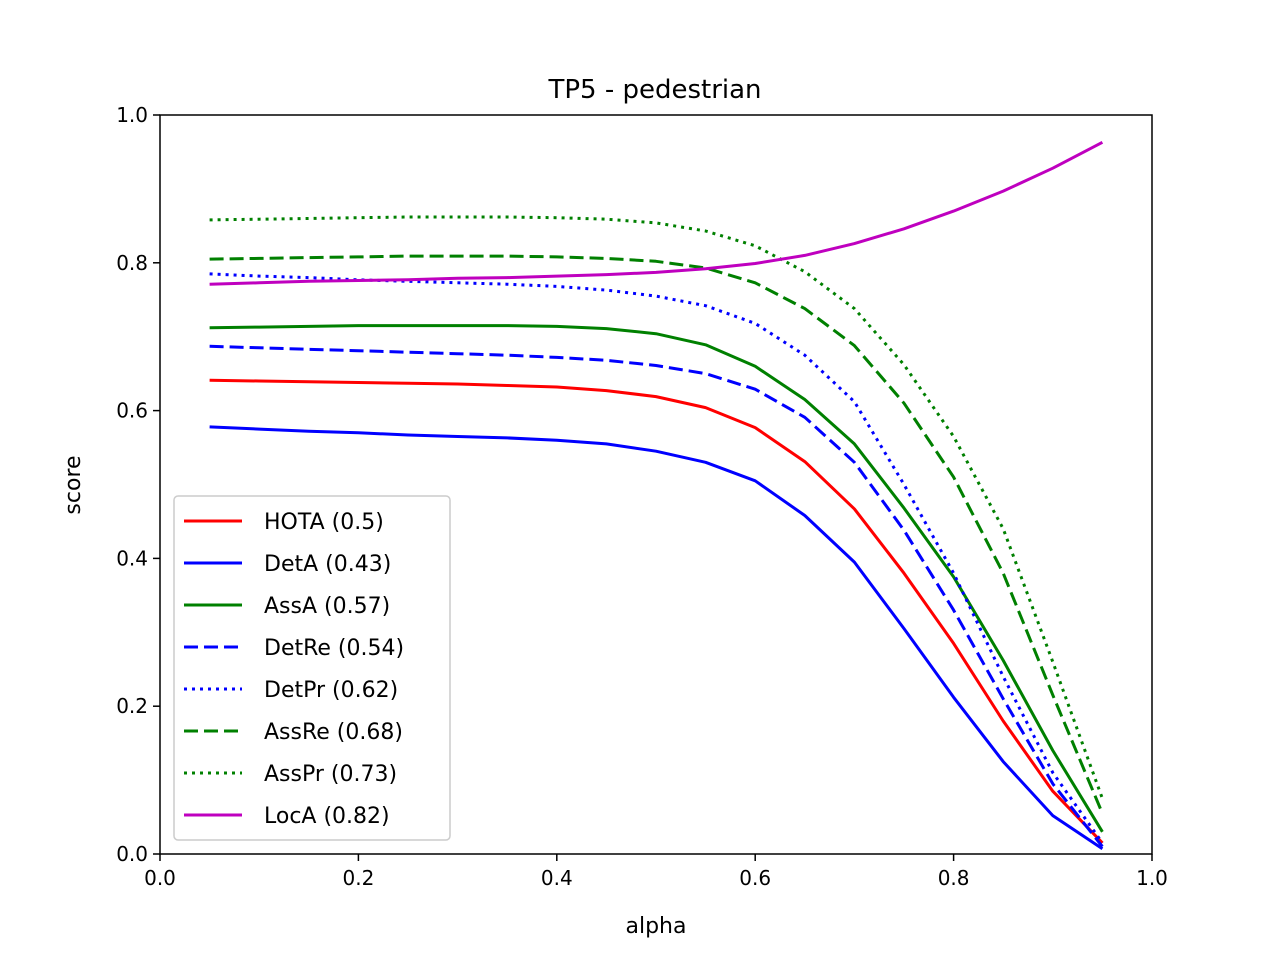  I want to click on legend-label: DetRe (0.54), so click(334, 648).